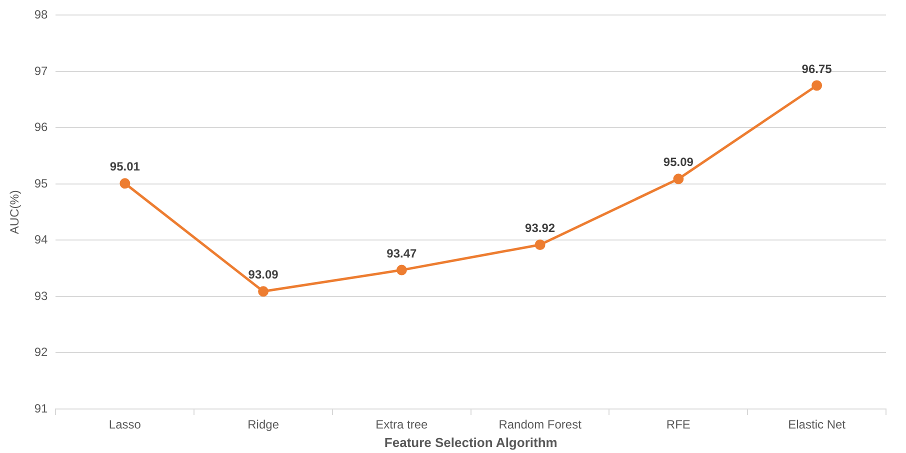  What do you see at coordinates (471, 442) in the screenshot?
I see `x-axis-title: Feature Selection Algorithm` at bounding box center [471, 442].